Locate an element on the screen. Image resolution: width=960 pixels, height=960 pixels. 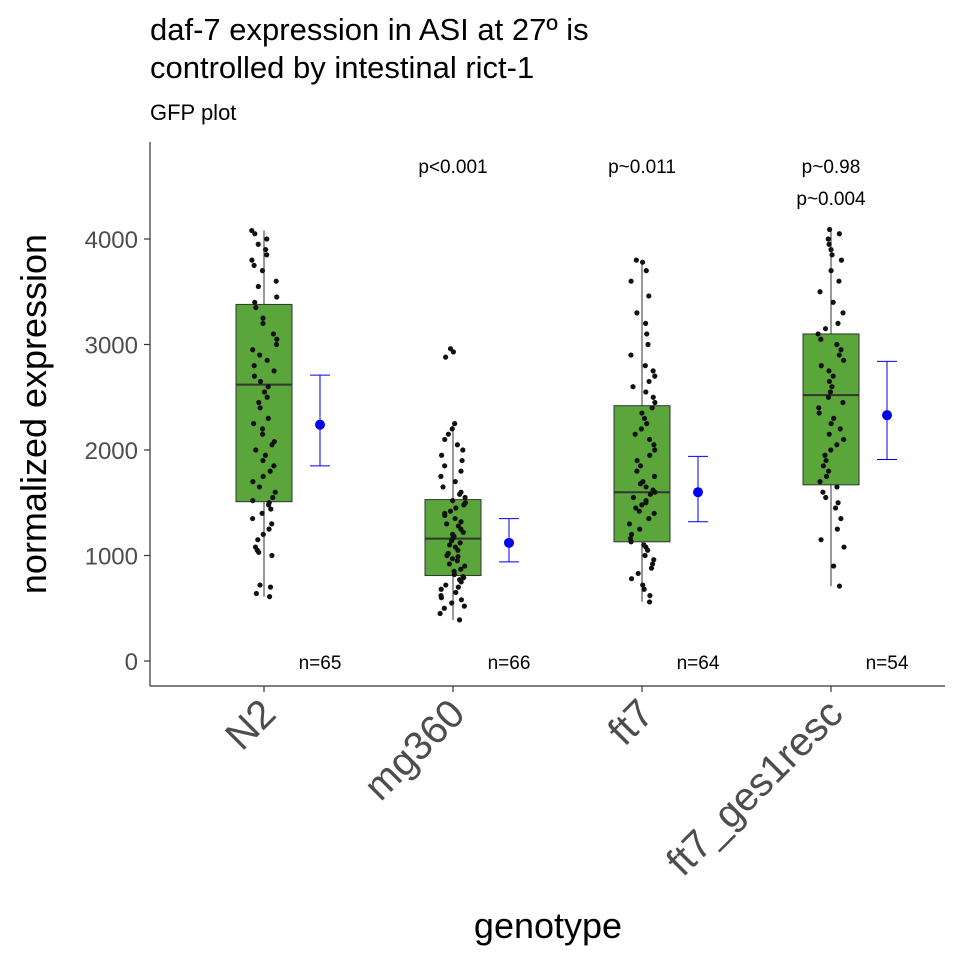
n-label: n=64 is located at coordinates (698, 663).